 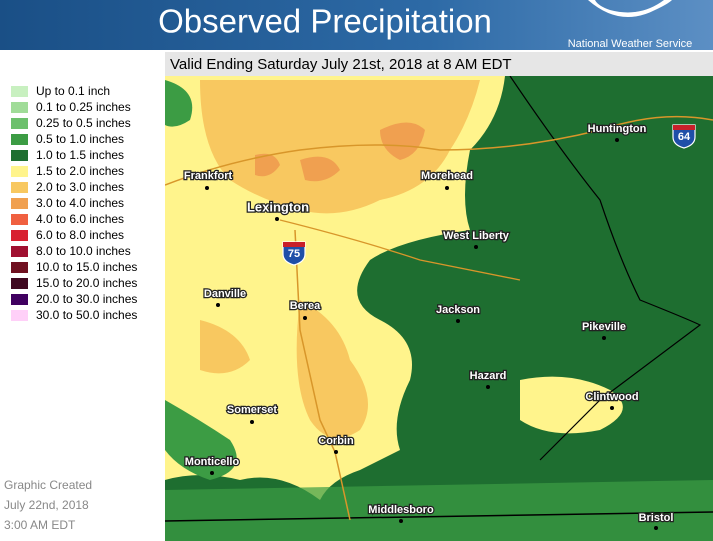 I want to click on city-label: West Liberty, so click(x=476, y=236).